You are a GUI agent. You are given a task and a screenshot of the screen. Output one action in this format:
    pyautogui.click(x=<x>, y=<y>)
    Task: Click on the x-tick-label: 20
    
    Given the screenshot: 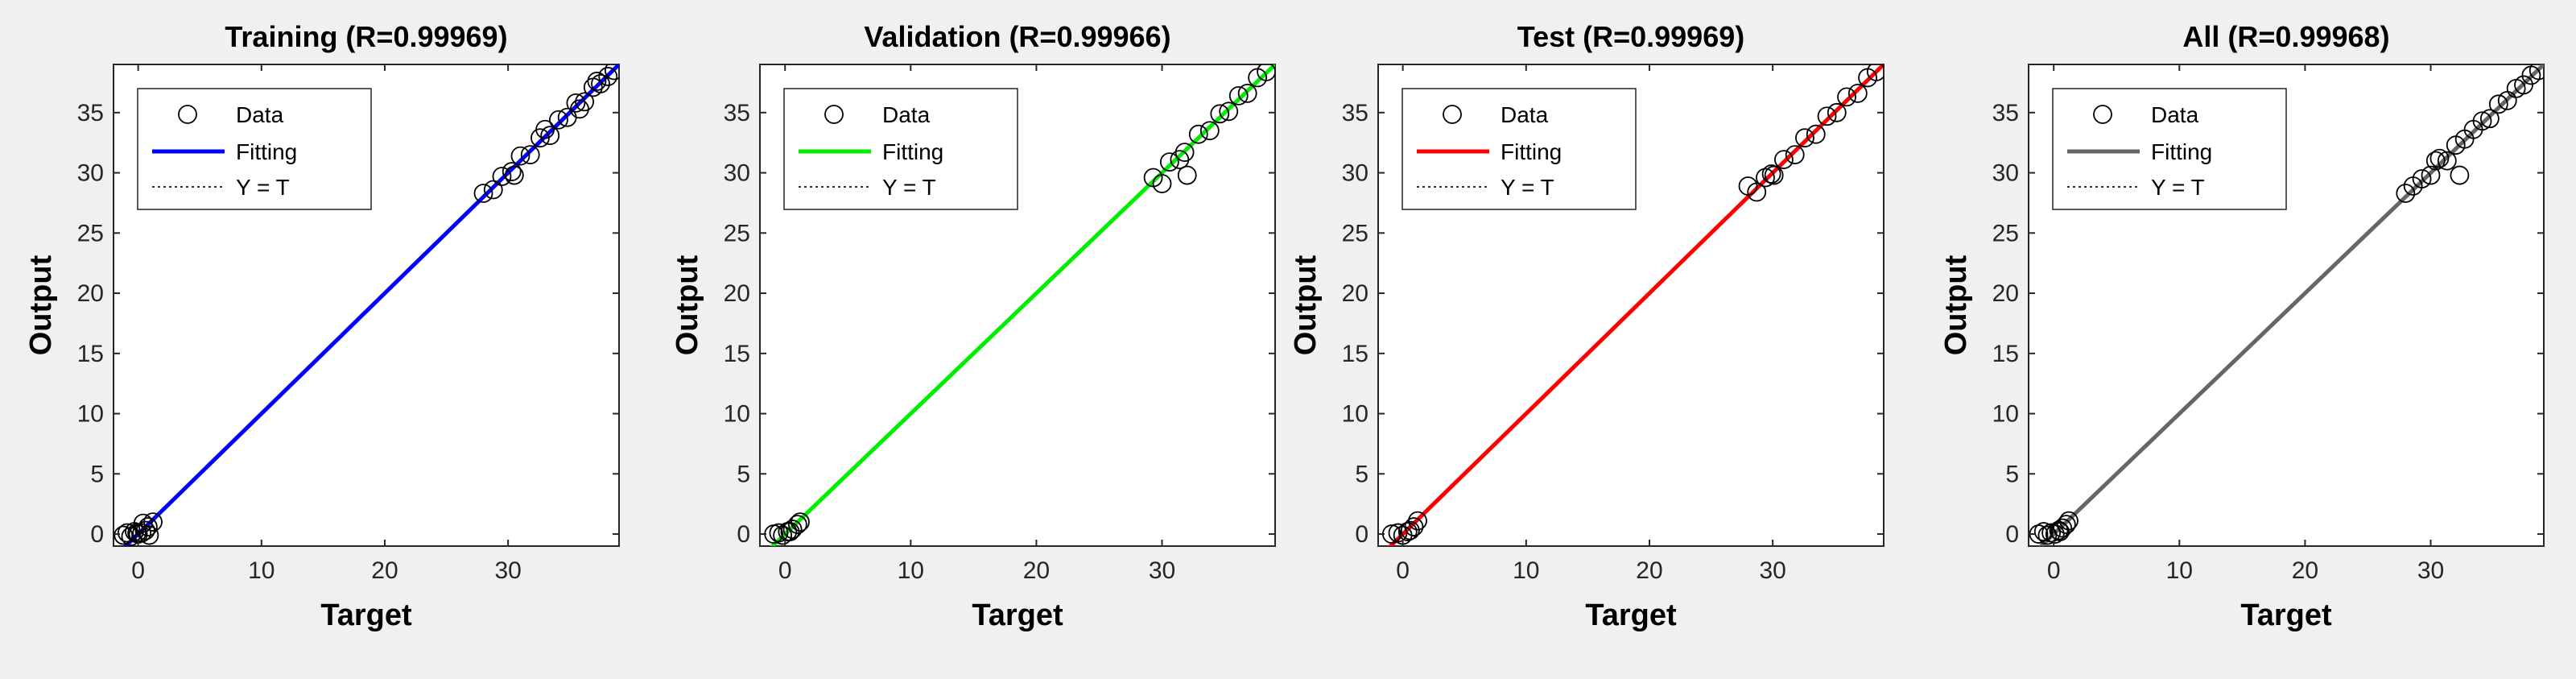 What is the action you would take?
    pyautogui.click(x=1036, y=570)
    